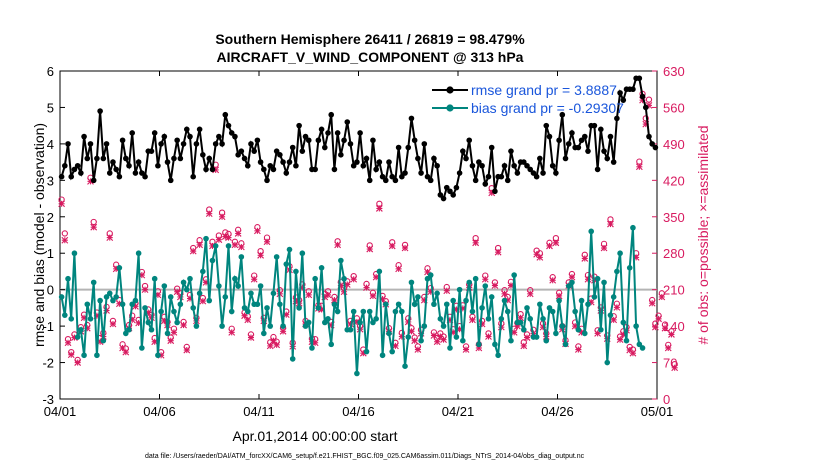 The height and width of the screenshot is (470, 830). Describe the element at coordinates (674, 180) in the screenshot. I see `y-right-tick-label: 420` at that location.